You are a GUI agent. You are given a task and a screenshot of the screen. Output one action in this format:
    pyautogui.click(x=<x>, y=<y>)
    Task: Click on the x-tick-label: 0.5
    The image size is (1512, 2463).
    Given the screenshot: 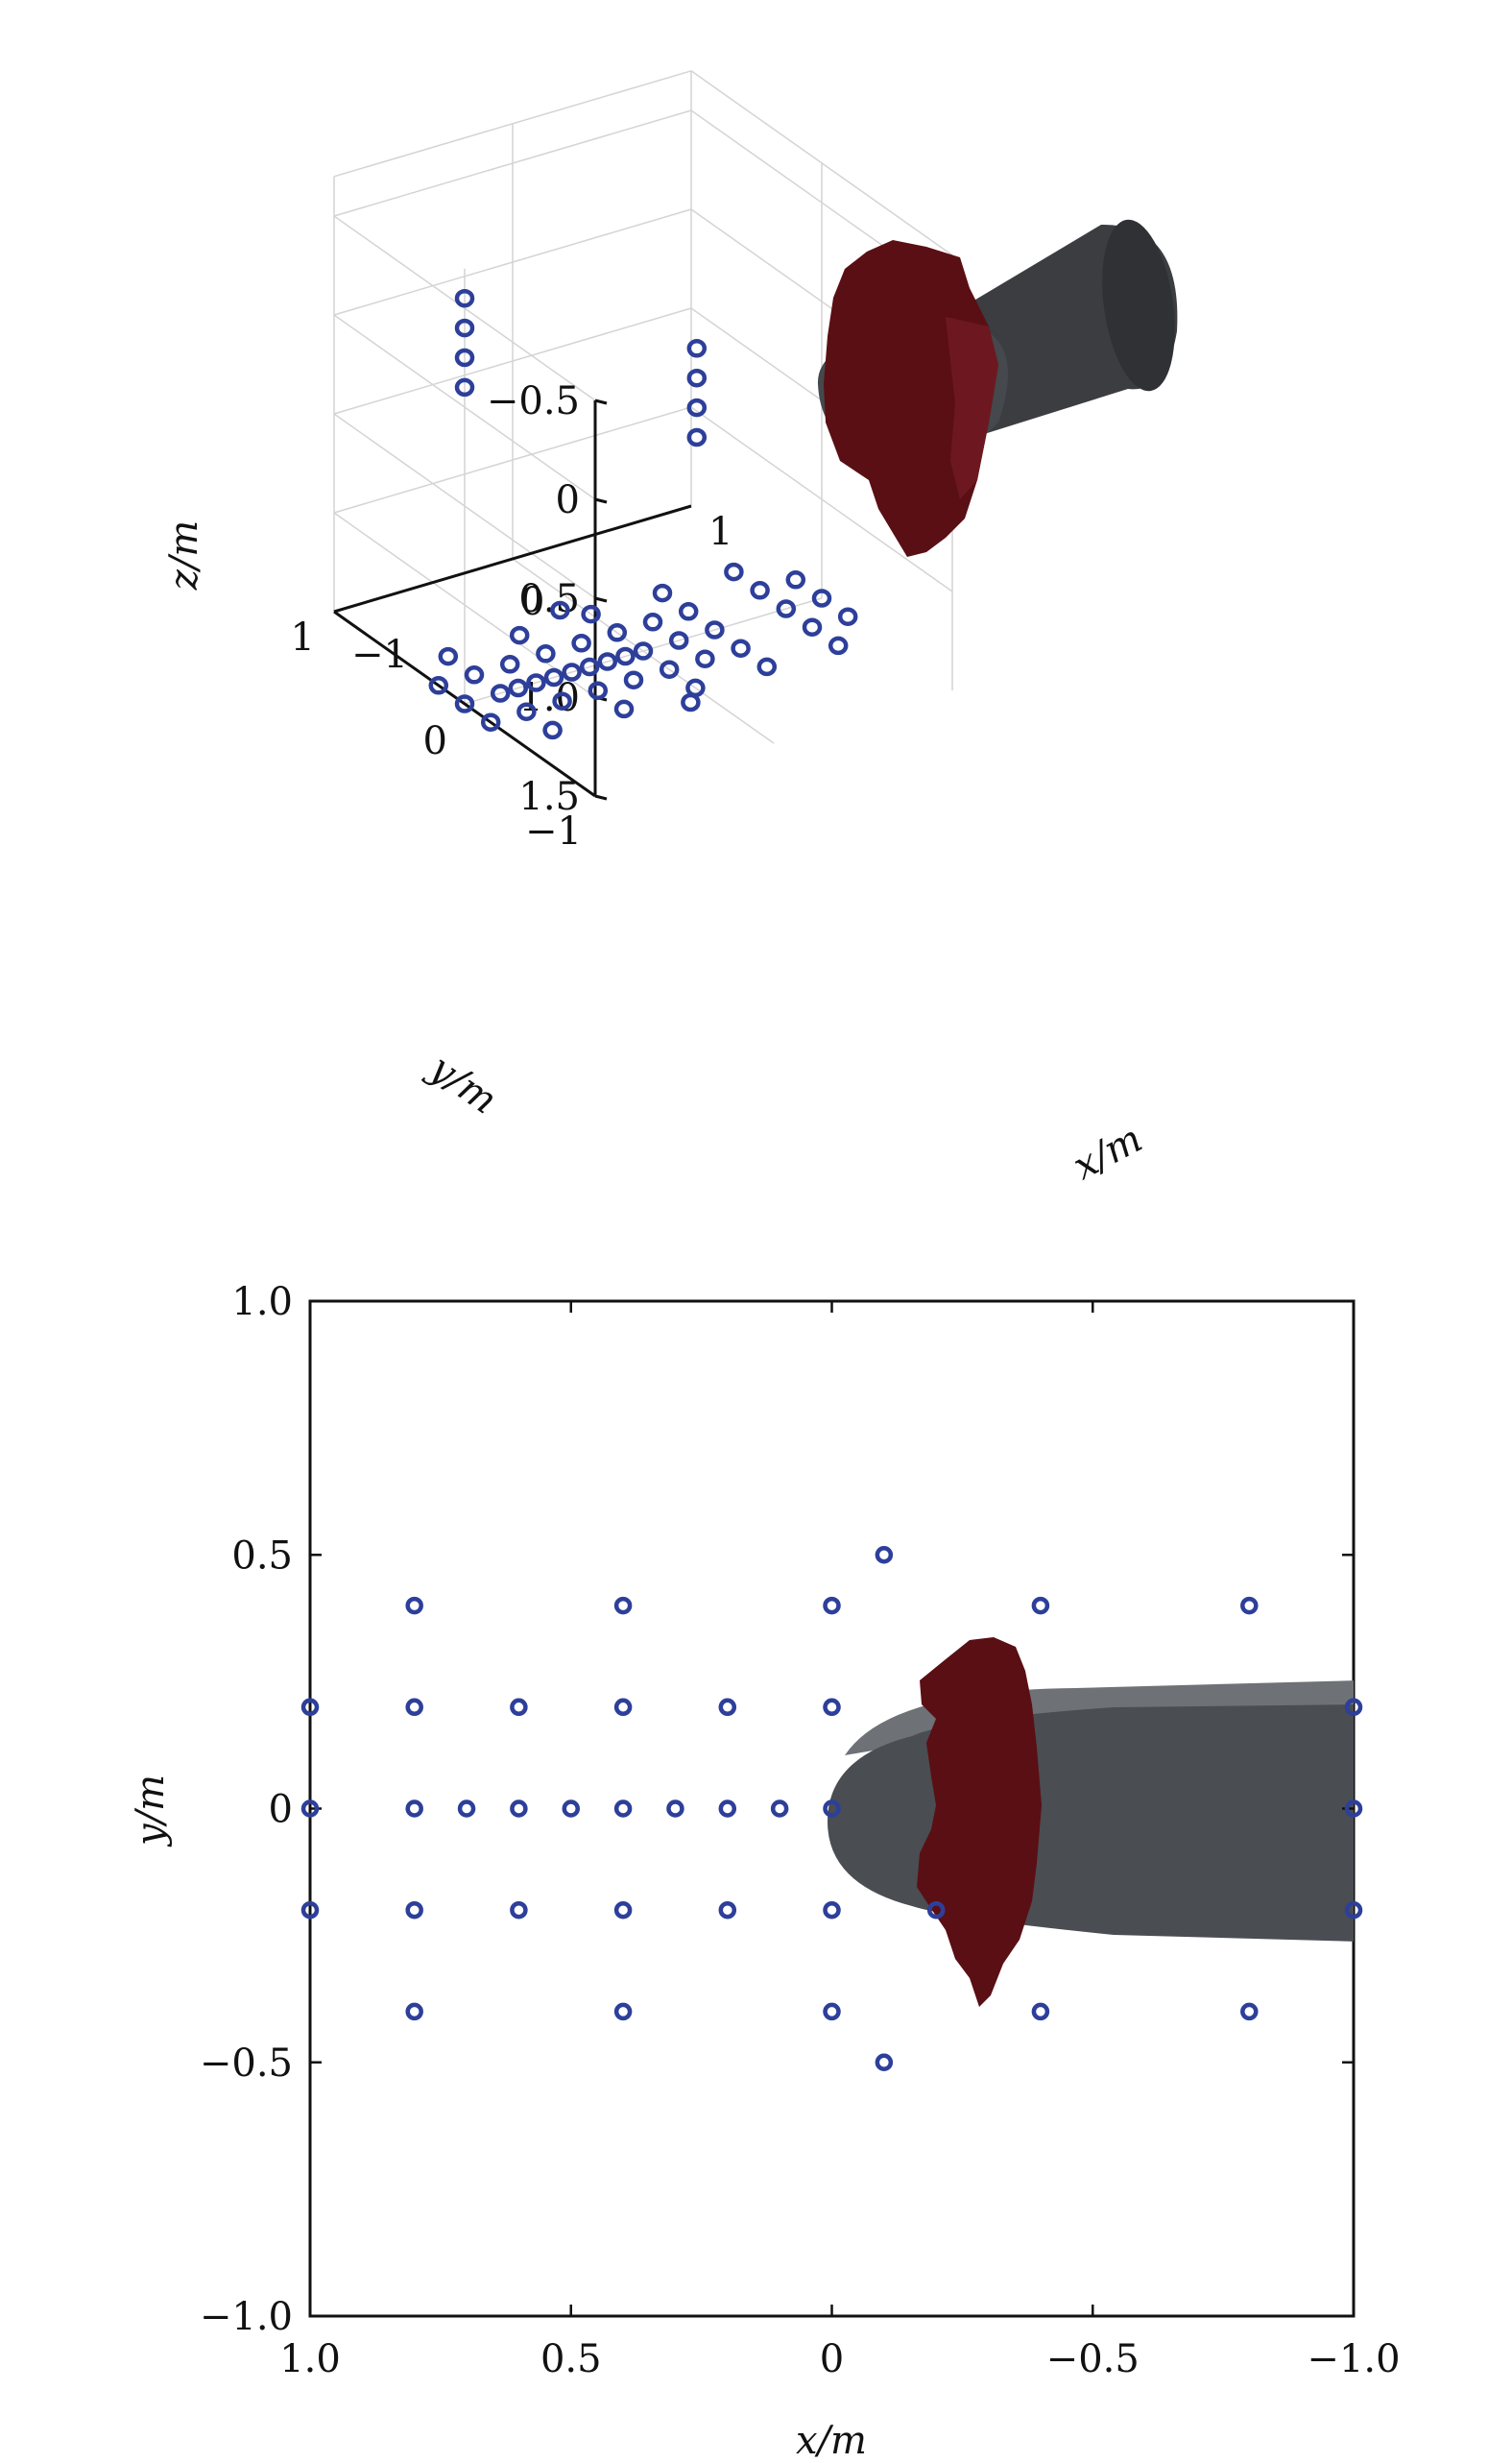 What is the action you would take?
    pyautogui.click(x=571, y=2359)
    